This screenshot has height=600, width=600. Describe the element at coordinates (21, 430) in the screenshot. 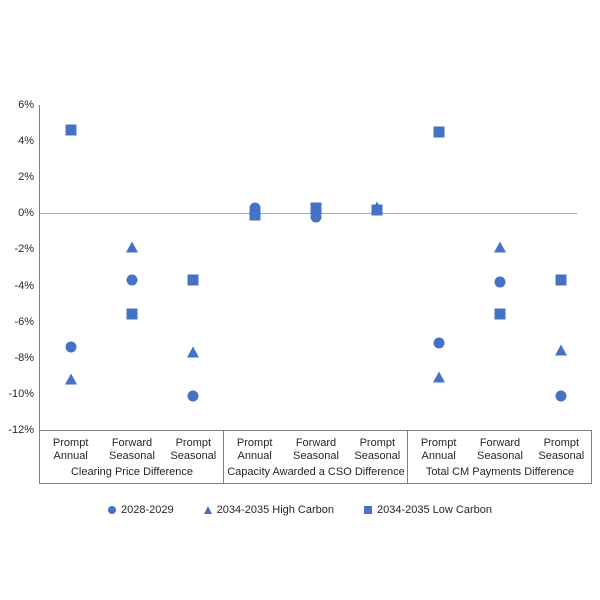

I see `y-tick-label: -12%` at that location.